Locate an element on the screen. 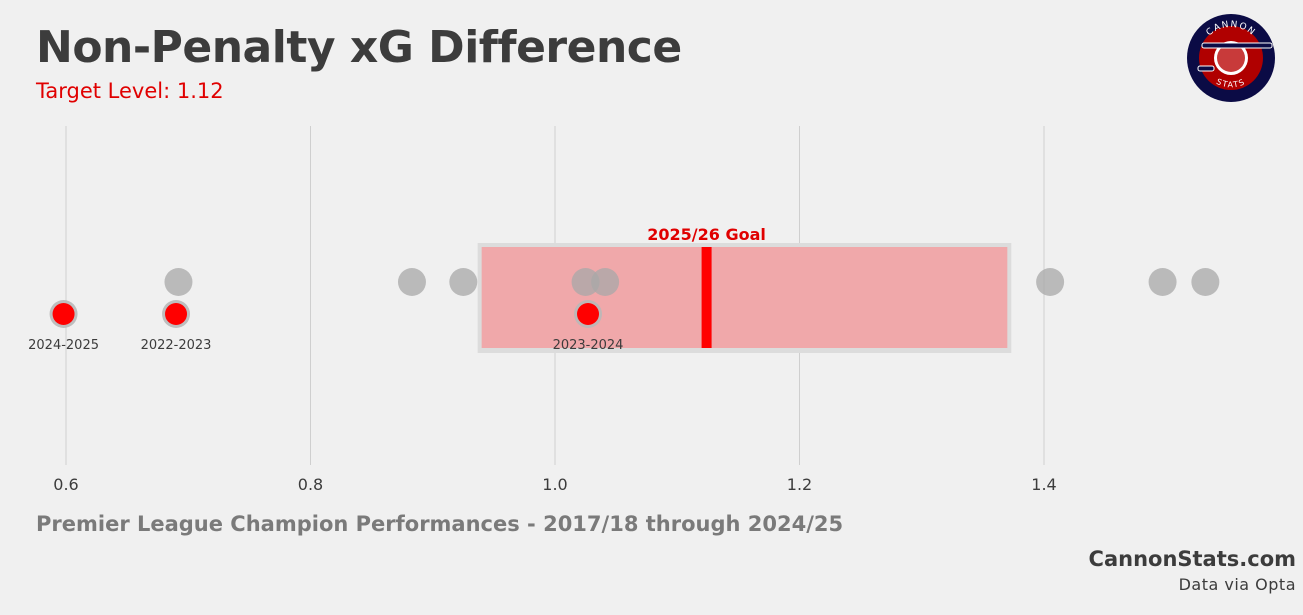 This screenshot has height=615, width=1303. cannon-stats-logo: CANNON STATS is located at coordinates (1231, 58).